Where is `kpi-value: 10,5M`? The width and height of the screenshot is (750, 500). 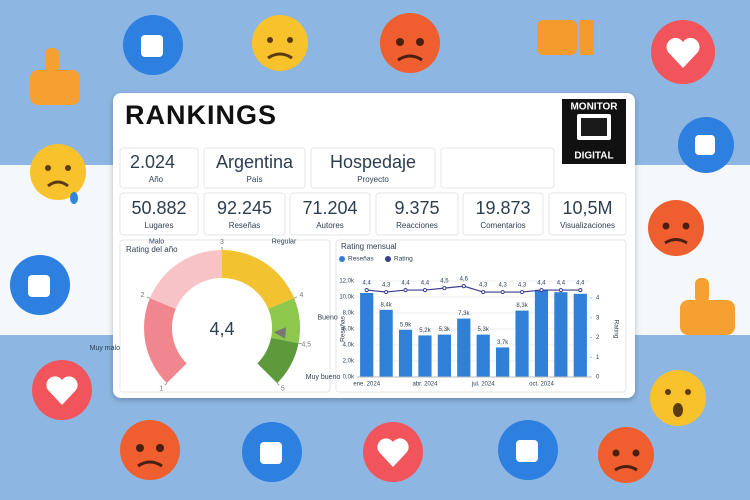
kpi-value: 10,5M is located at coordinates (587, 208).